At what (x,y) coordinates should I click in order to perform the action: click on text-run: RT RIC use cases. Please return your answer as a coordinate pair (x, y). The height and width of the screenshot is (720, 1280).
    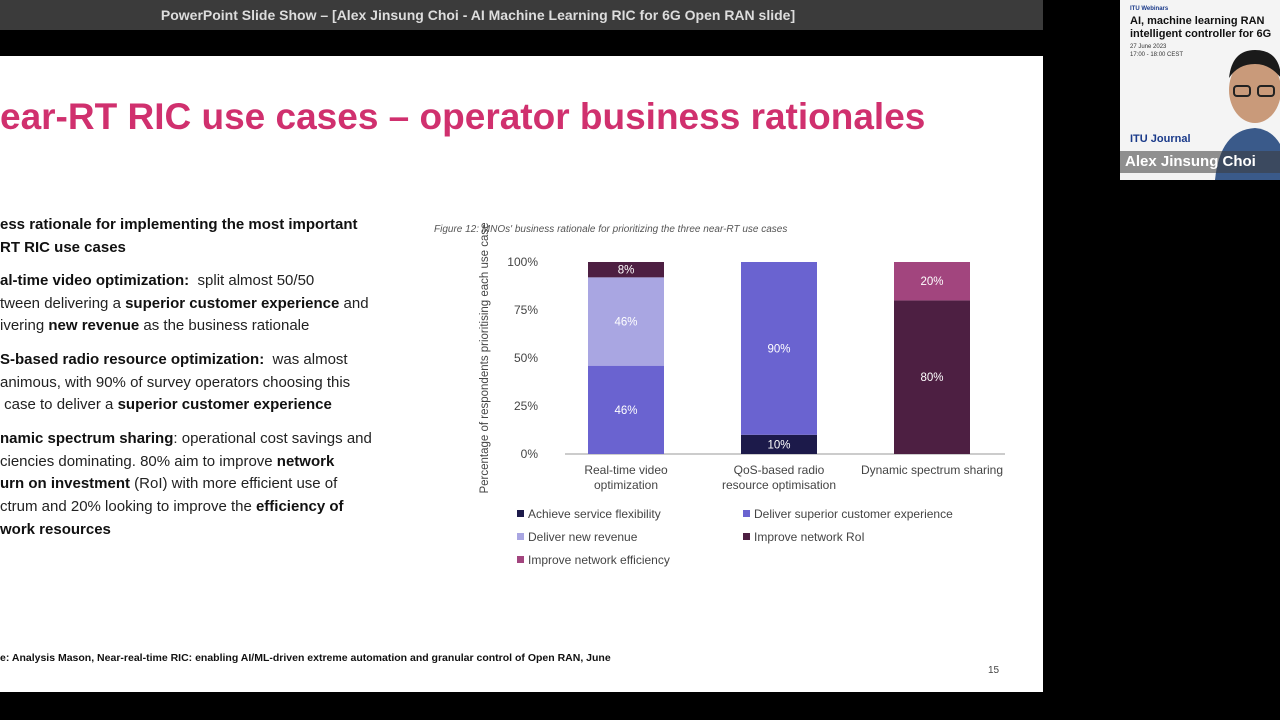
    Looking at the image, I should click on (63, 247).